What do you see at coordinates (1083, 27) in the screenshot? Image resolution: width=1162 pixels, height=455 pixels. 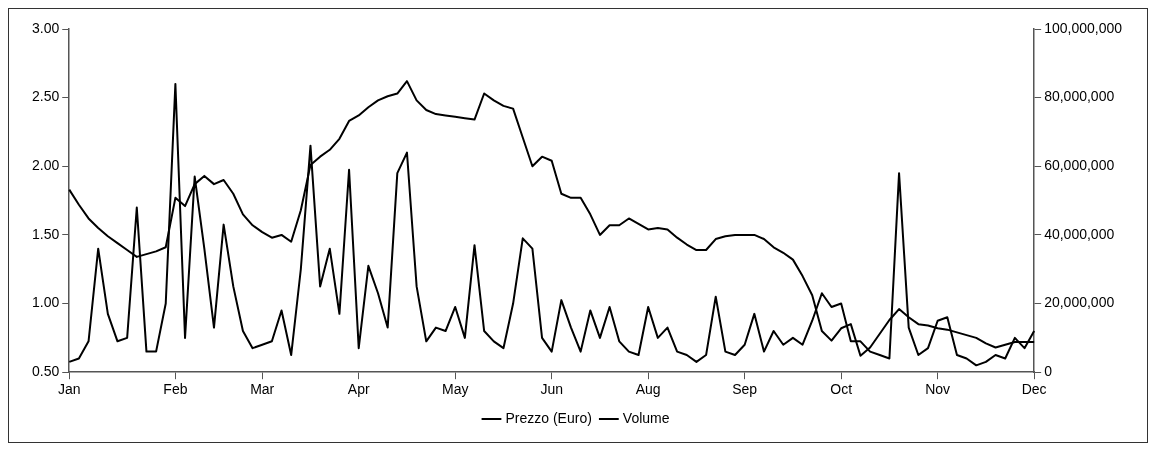 I see `y2-tick-label: 100,000,000` at bounding box center [1083, 27].